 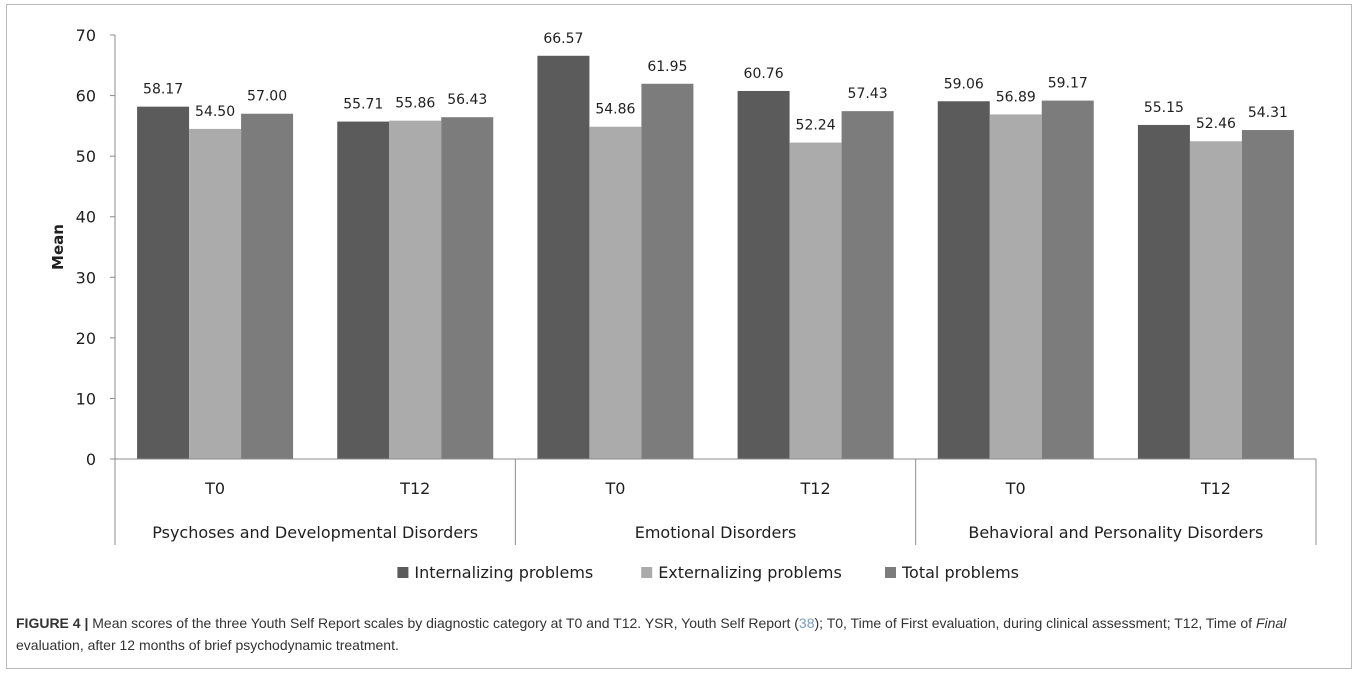 I want to click on x-group-label: Psychoses and Developmental Disorders, so click(x=315, y=532).